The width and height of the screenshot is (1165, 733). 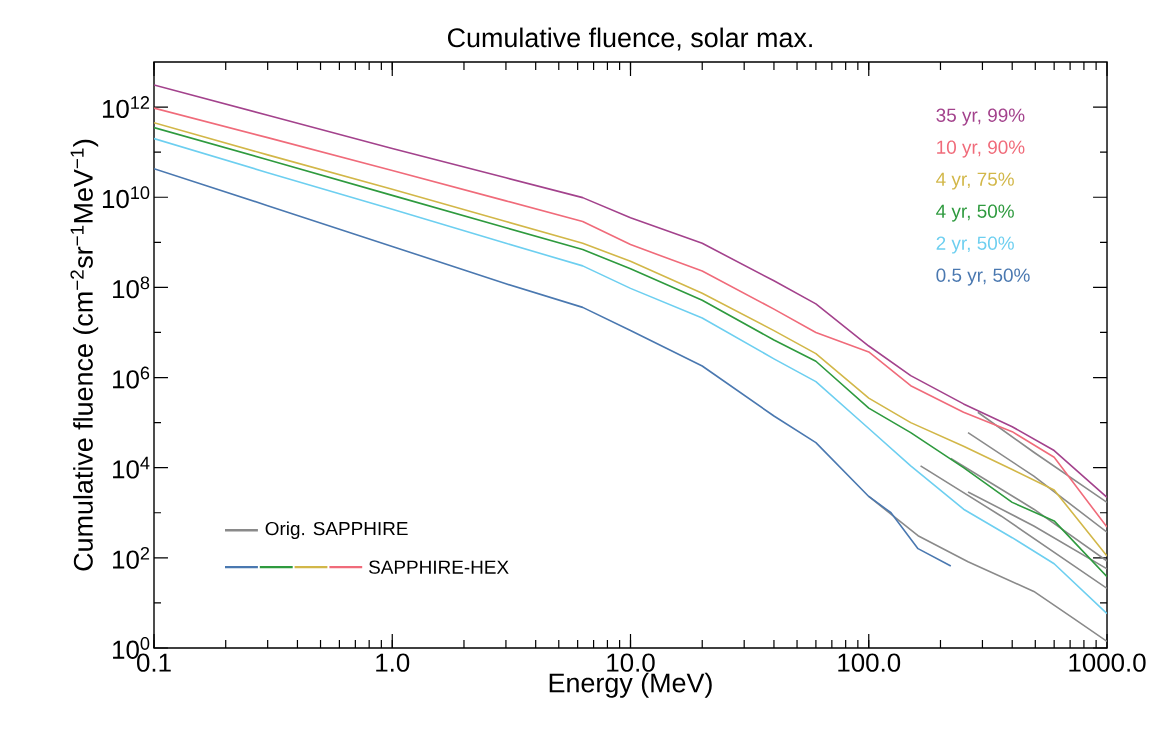 I want to click on text: 35 yr, 99%, so click(x=980, y=117).